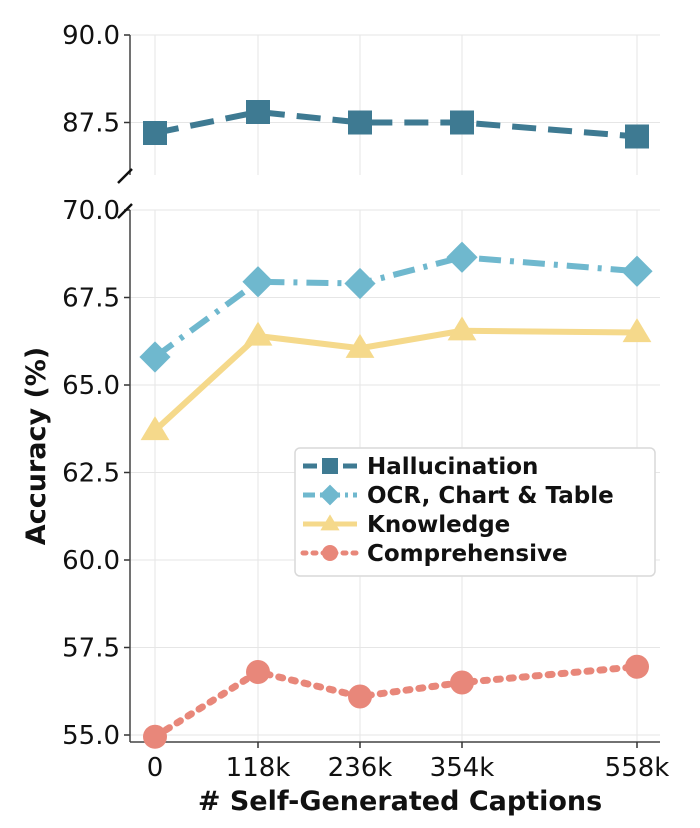 Image resolution: width=700 pixels, height=828 pixels. I want to click on series-knowledge, so click(396, 378).